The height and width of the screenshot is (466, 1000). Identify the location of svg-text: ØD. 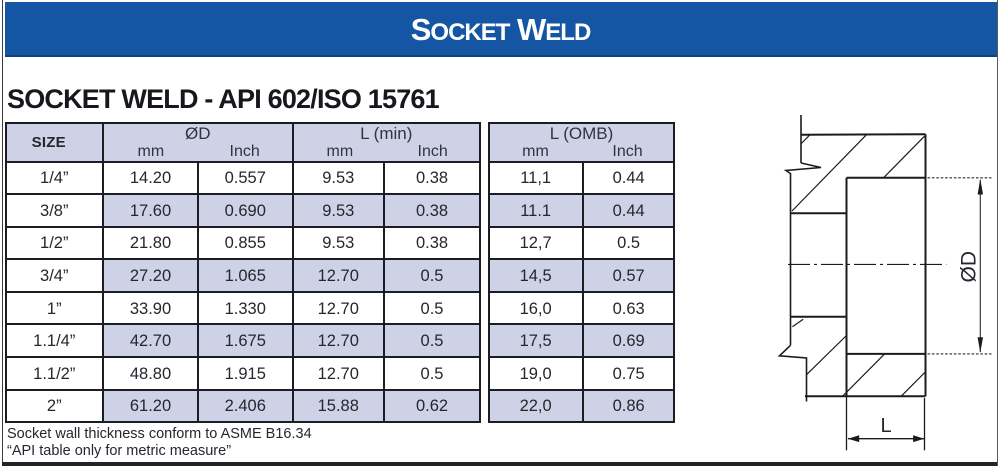
(968, 267).